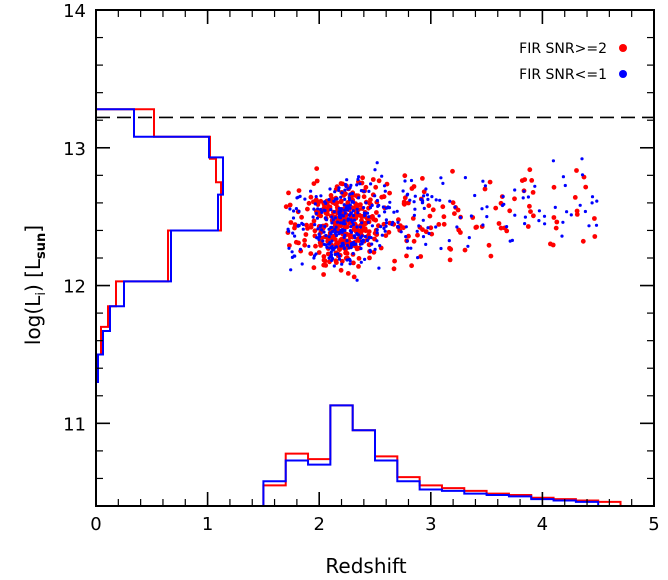 The height and width of the screenshot is (580, 668). I want to click on legend-marker-blue, so click(623, 74).